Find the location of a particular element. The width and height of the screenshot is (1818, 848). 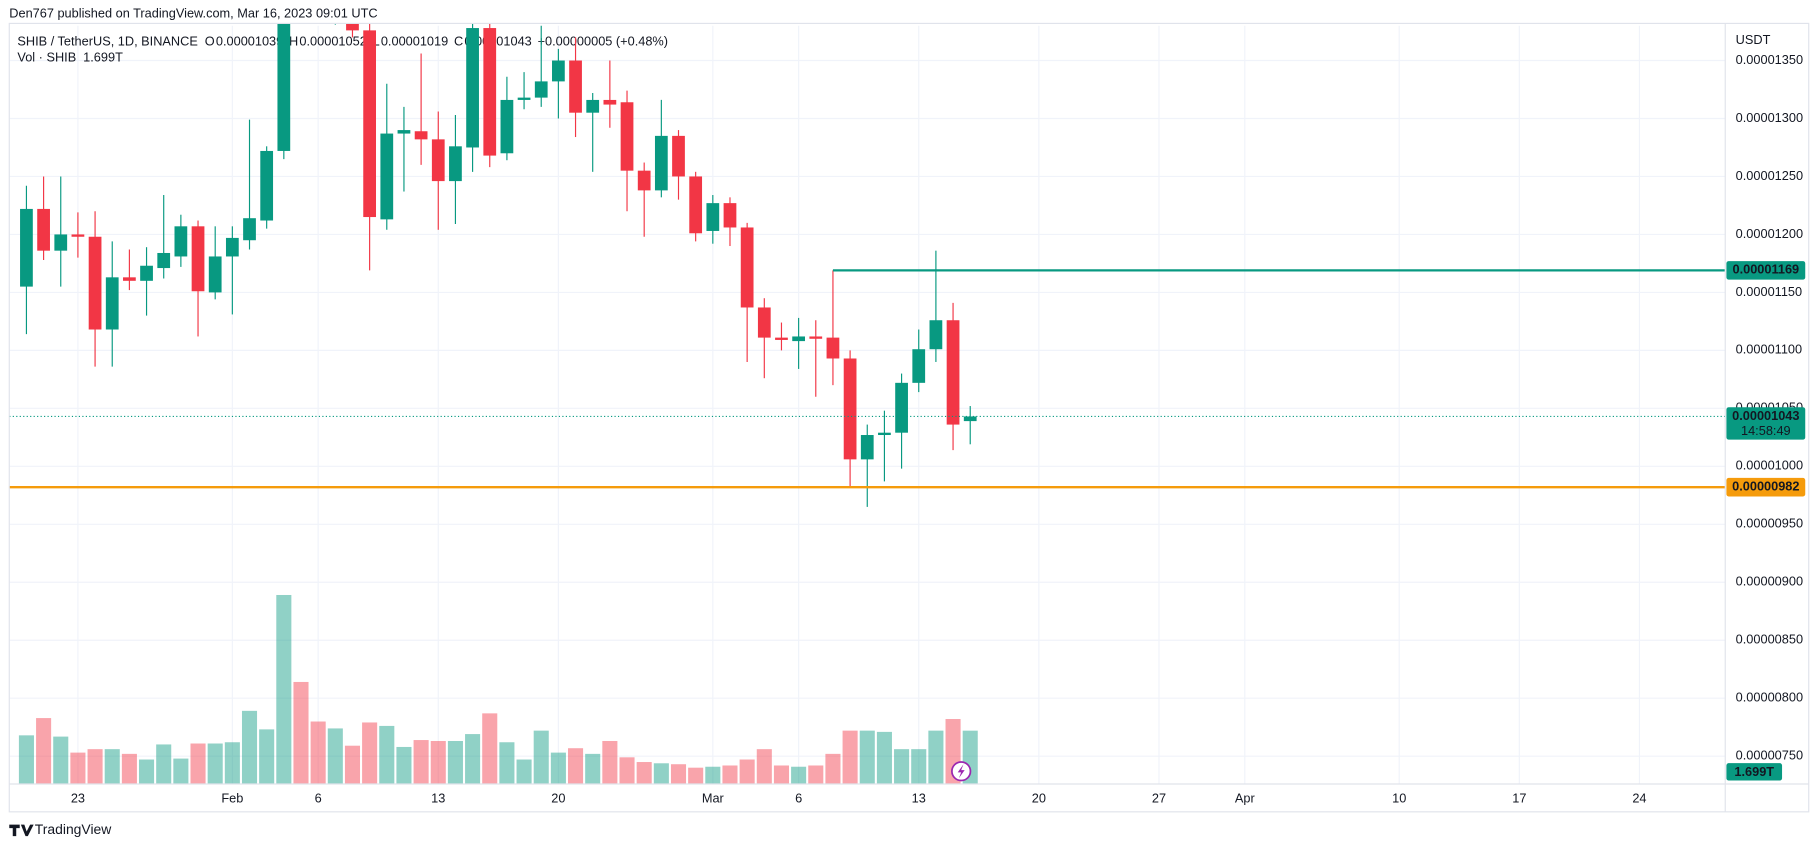

x-tick-label: 13 is located at coordinates (919, 797).